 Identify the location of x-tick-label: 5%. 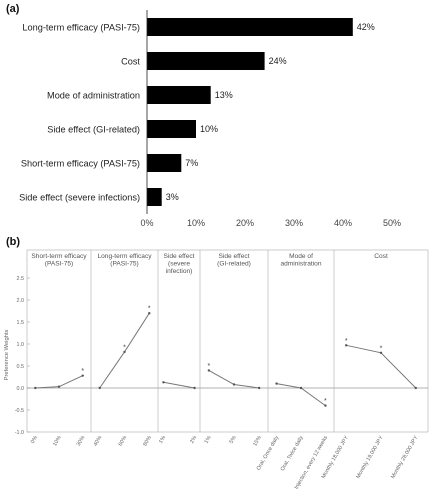
(233, 440).